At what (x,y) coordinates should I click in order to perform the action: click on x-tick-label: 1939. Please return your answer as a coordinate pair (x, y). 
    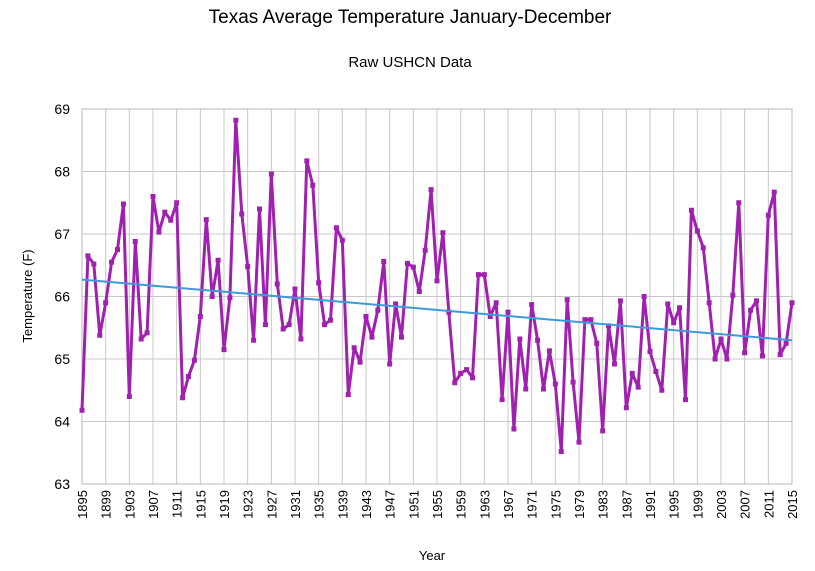
    Looking at the image, I should click on (342, 504).